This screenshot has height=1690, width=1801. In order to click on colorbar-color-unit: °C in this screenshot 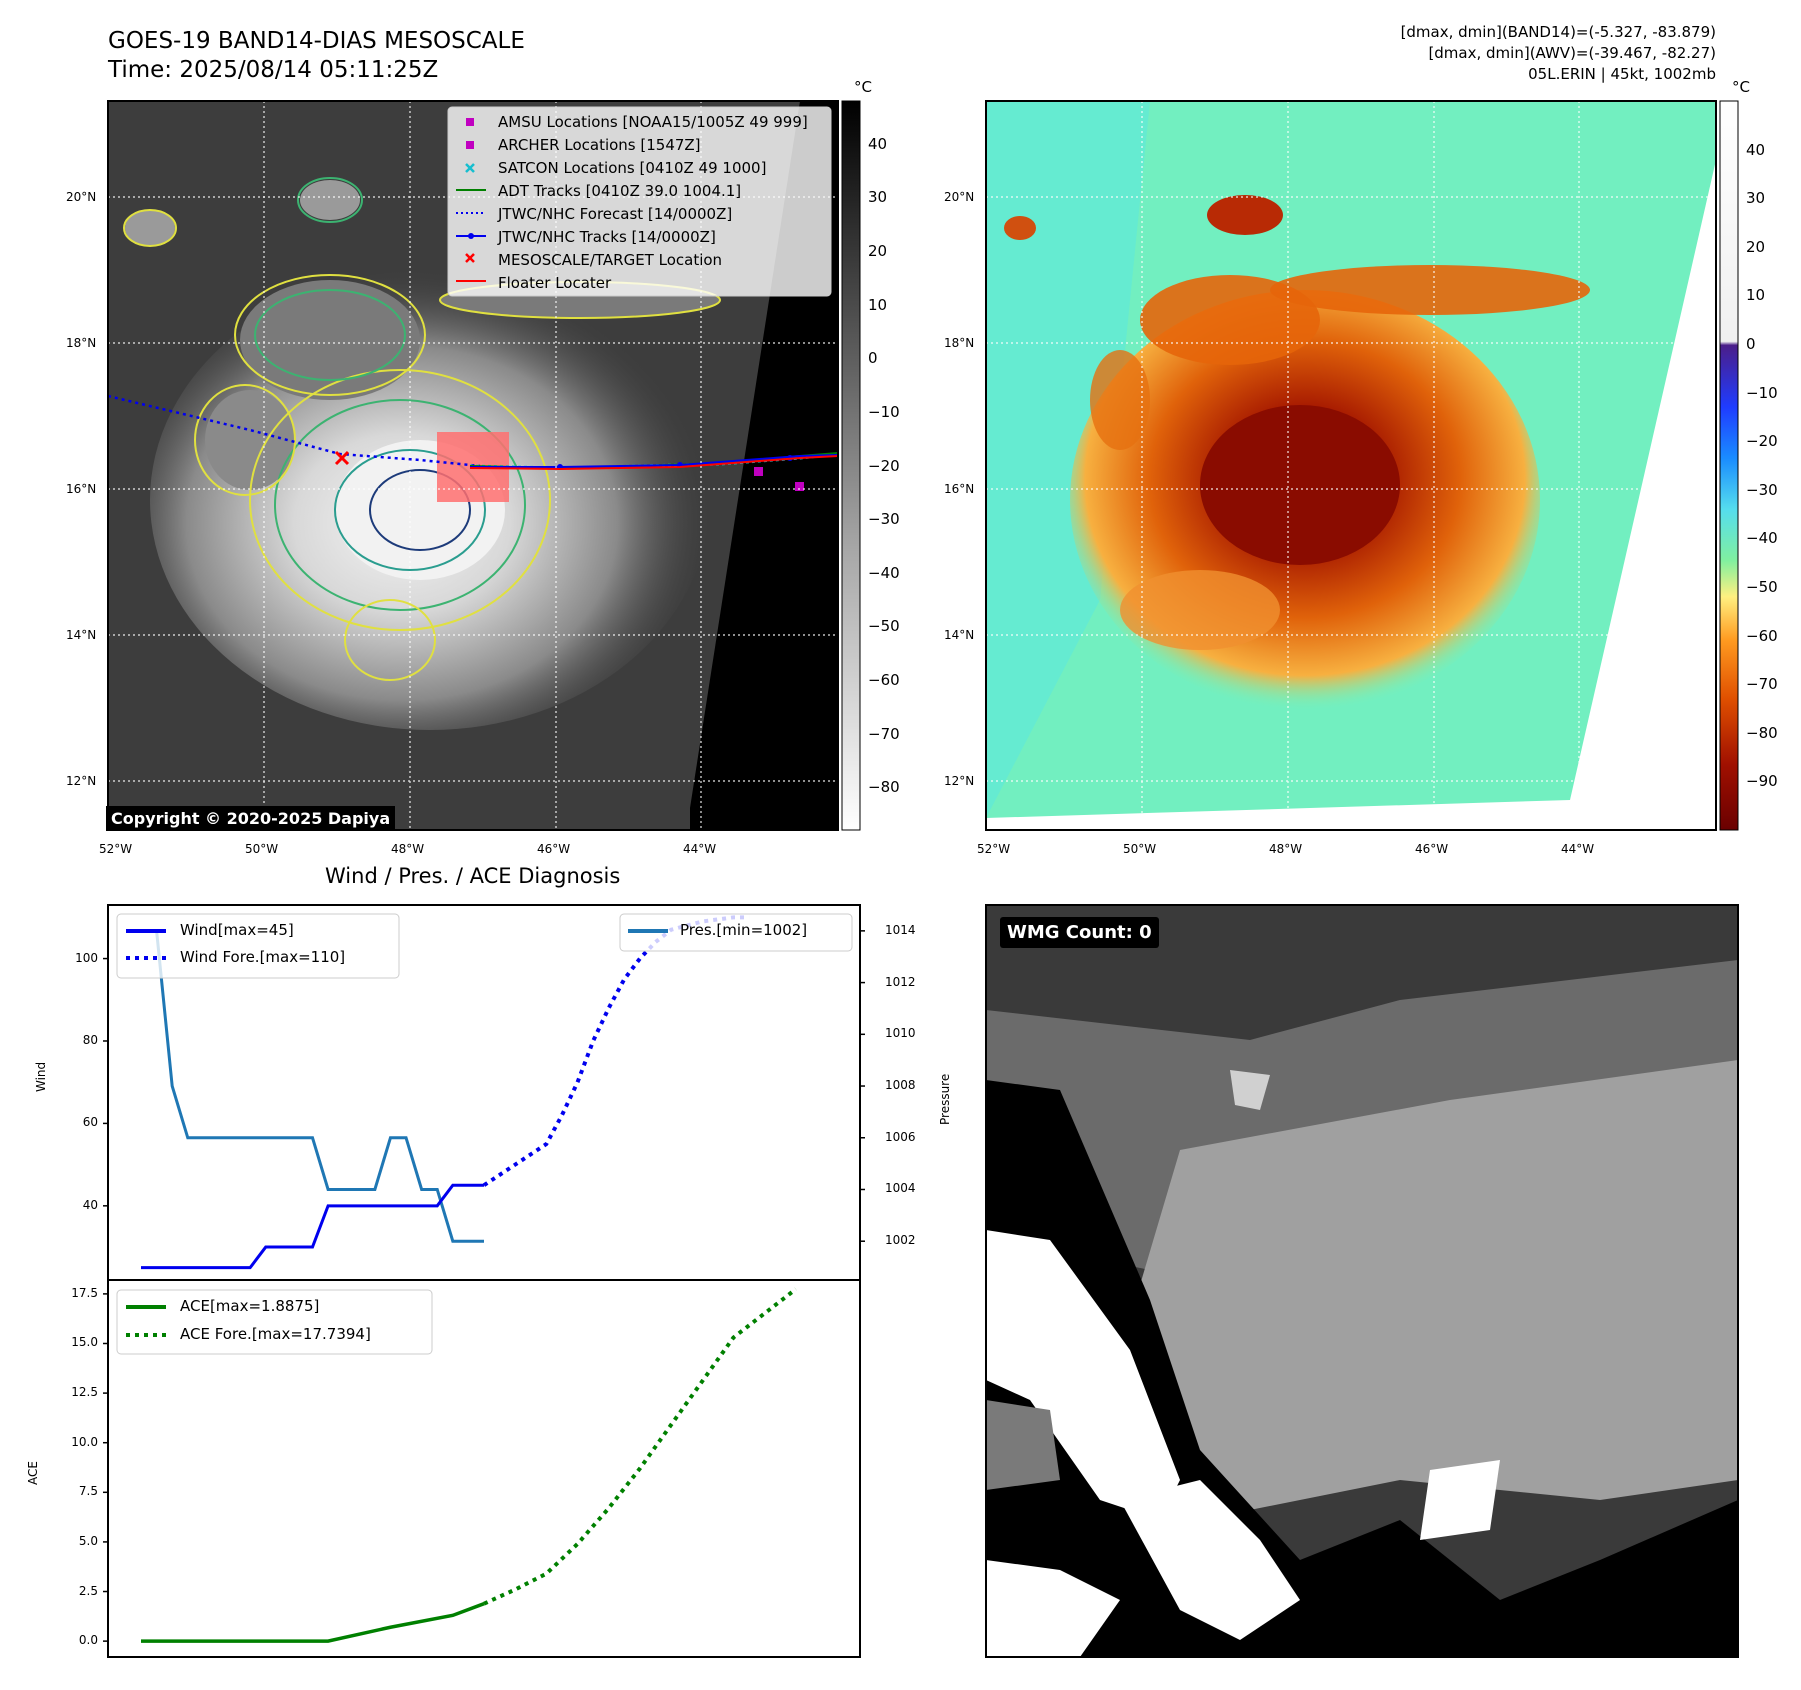, I will do `click(1741, 87)`.